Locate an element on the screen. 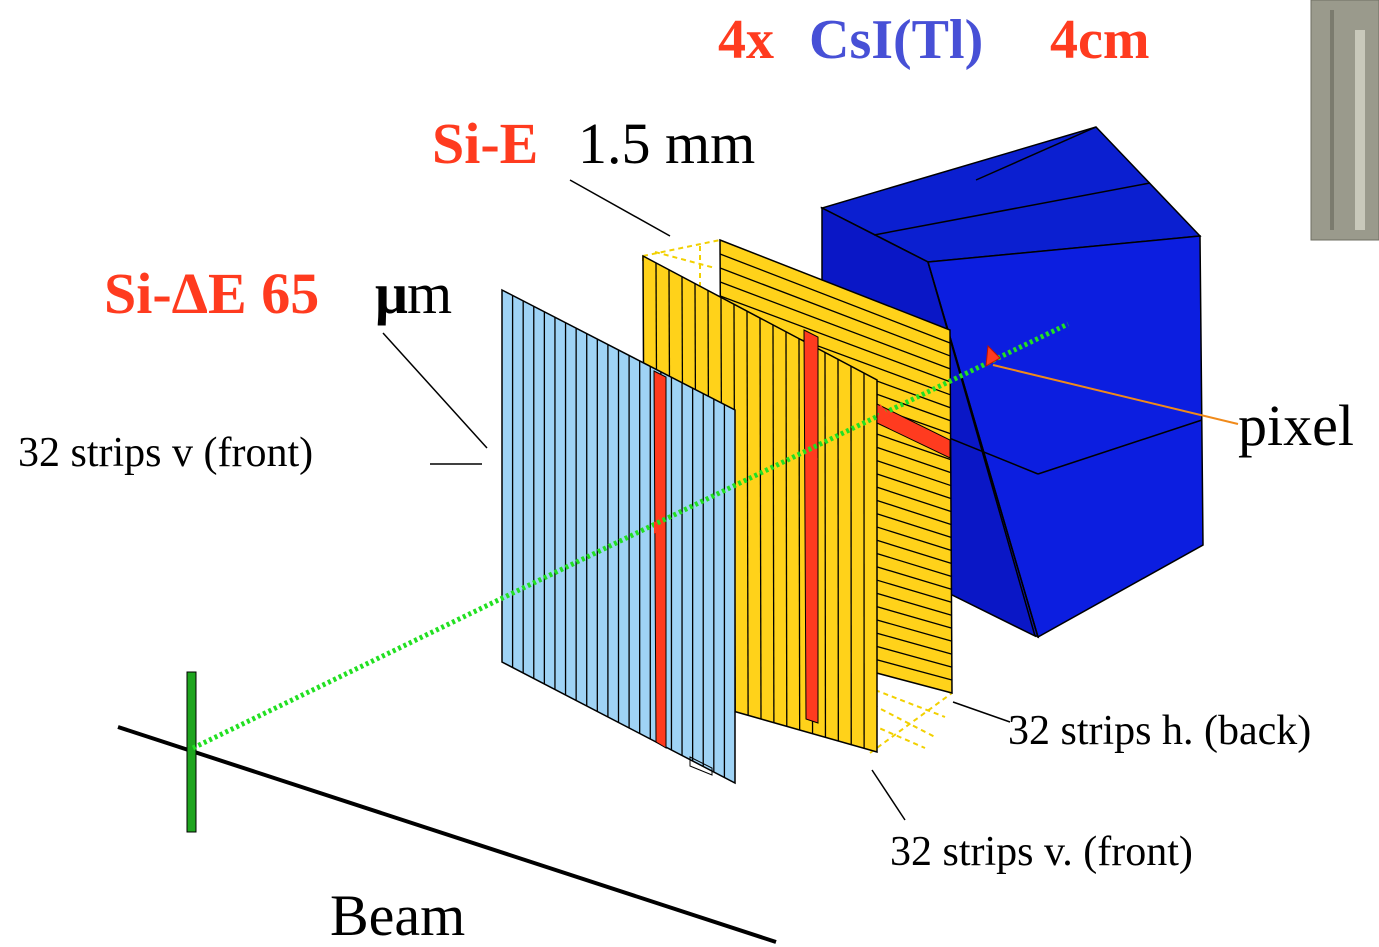 Image resolution: width=1379 pixels, height=947 pixels. si-de-mount-tab is located at coordinates (701, 766).